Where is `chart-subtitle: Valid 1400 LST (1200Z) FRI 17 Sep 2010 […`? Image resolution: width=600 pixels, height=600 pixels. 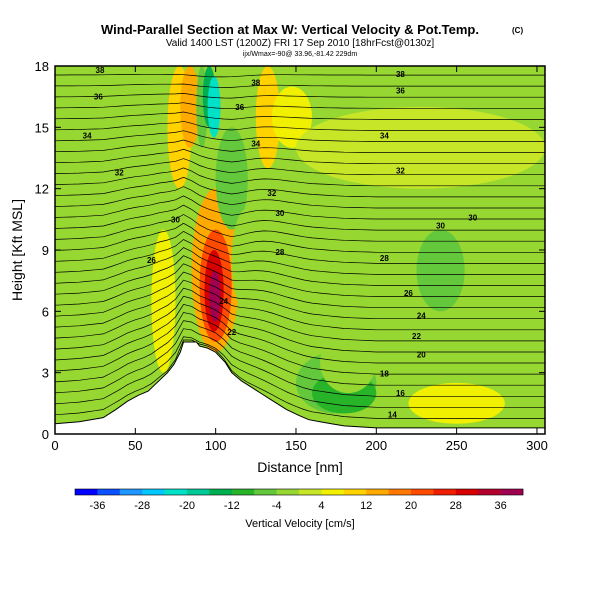
chart-subtitle: Valid 1400 LST (1200Z) FRI 17 Sep 2010 [… is located at coordinates (300, 43).